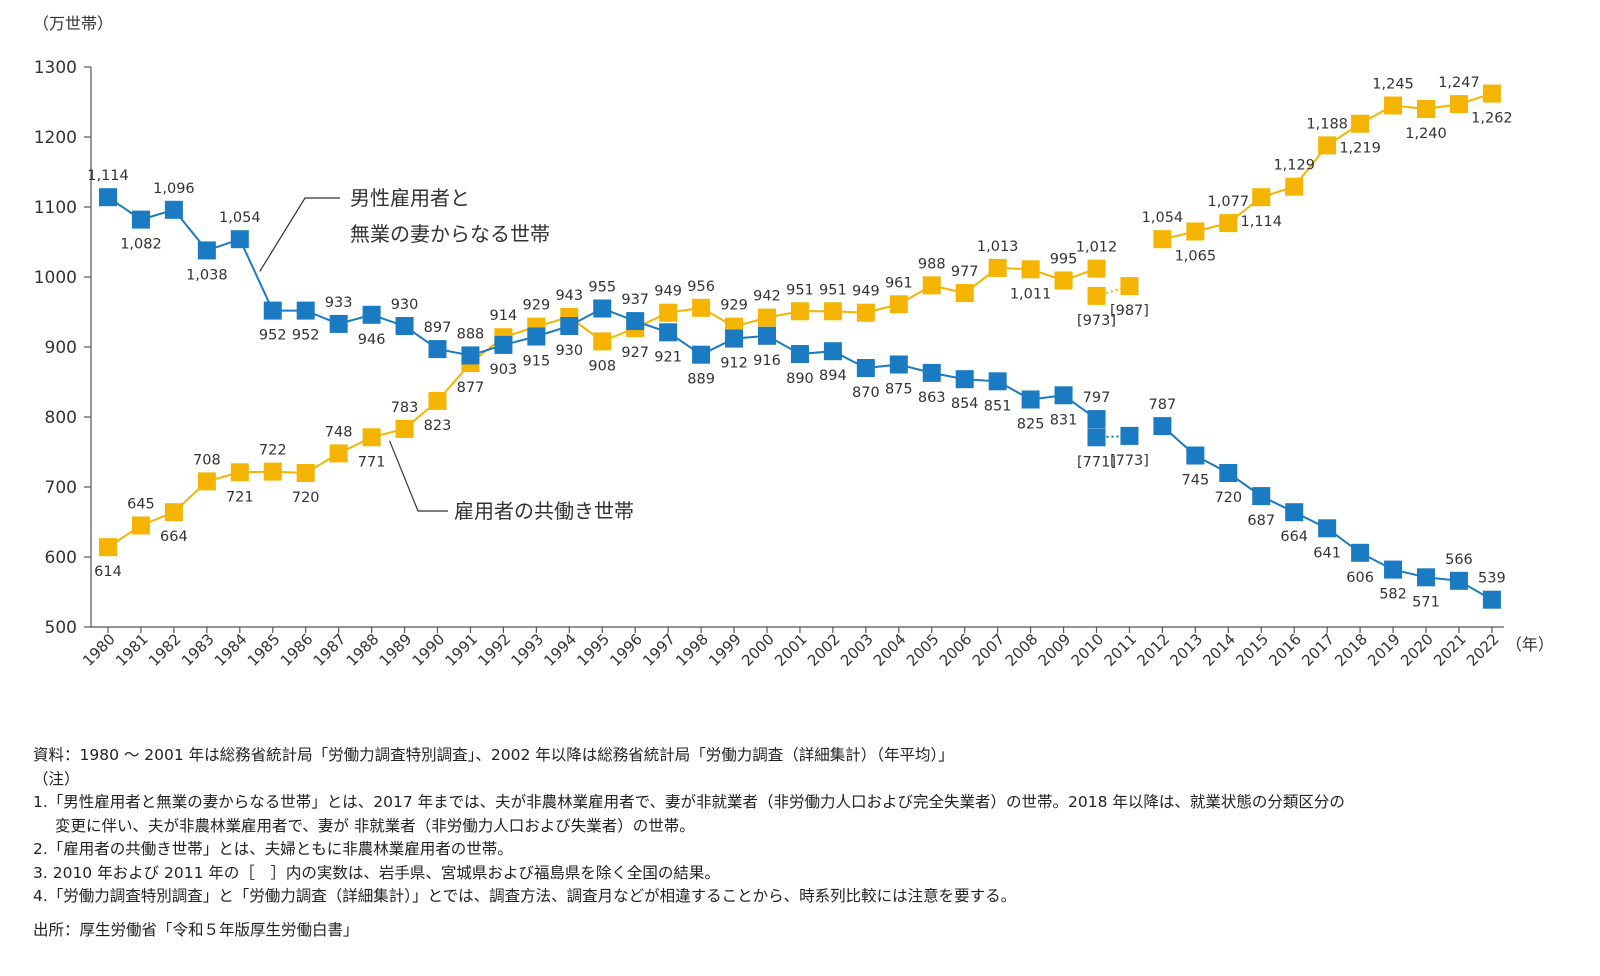 Image resolution: width=1600 pixels, height=976 pixels. What do you see at coordinates (240, 497) in the screenshot?
I see `dual-income-value-label: 721` at bounding box center [240, 497].